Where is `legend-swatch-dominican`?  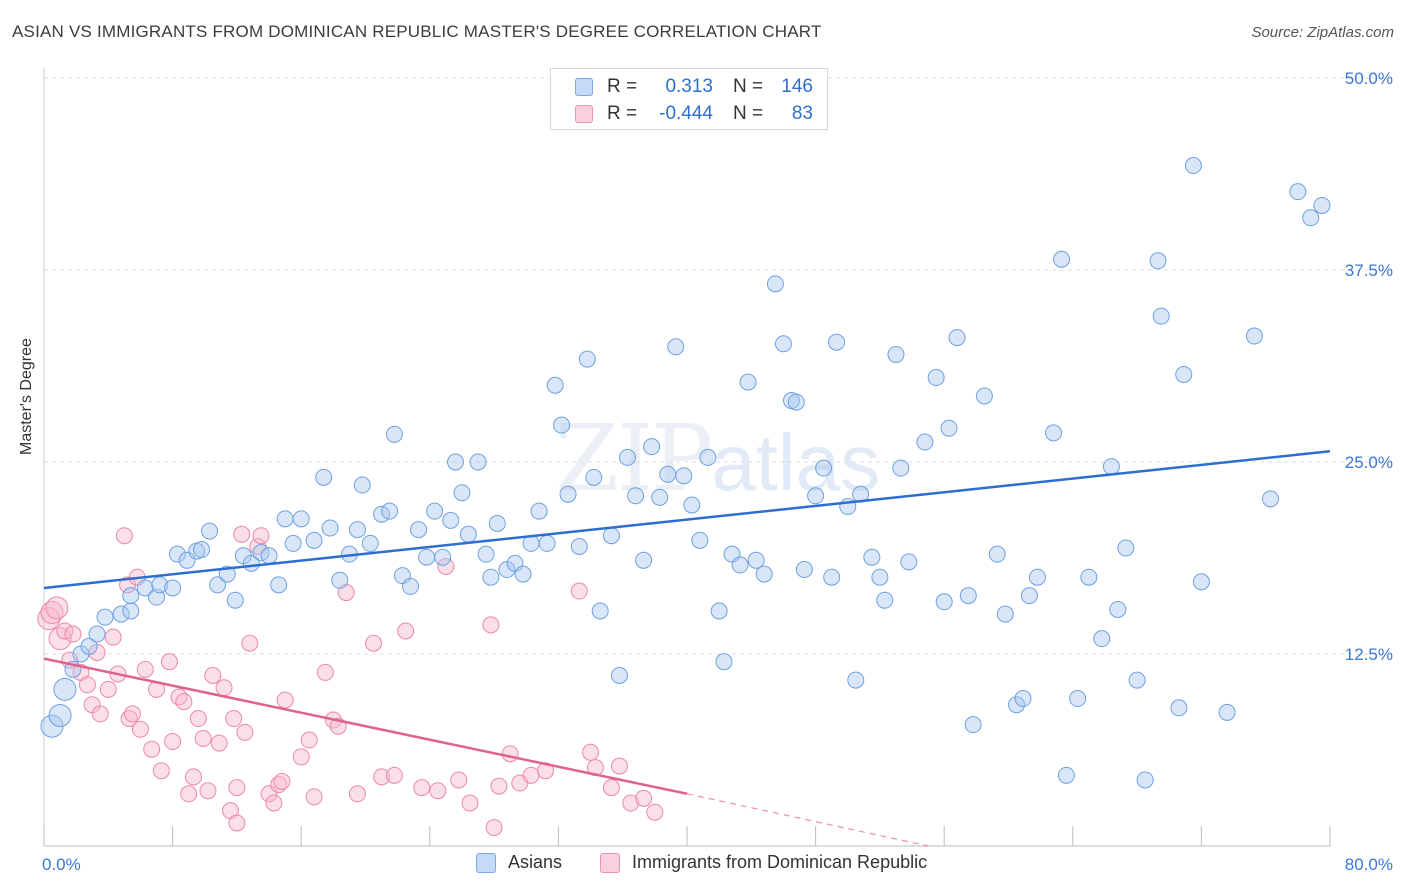
legend-swatch-dominican is located at coordinates (584, 114).